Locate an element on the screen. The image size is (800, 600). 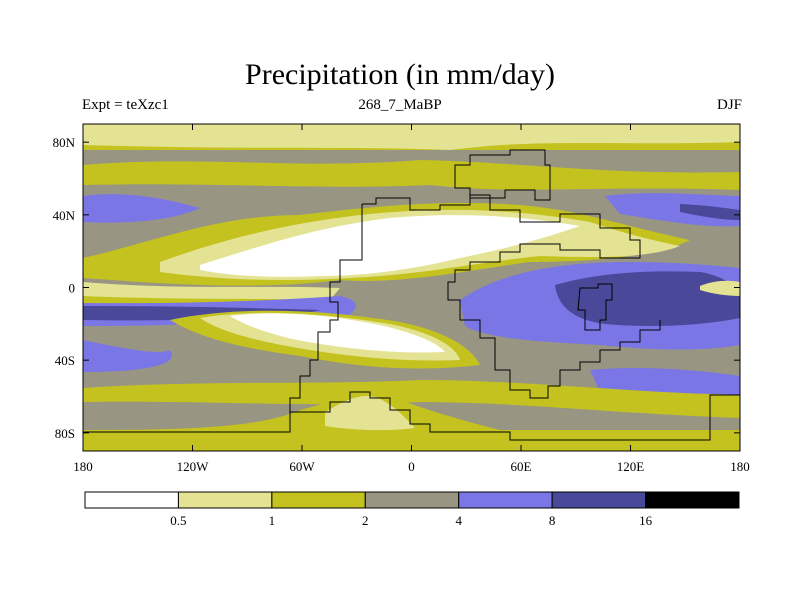
y-tick-label: 80S is located at coordinates (65, 433).